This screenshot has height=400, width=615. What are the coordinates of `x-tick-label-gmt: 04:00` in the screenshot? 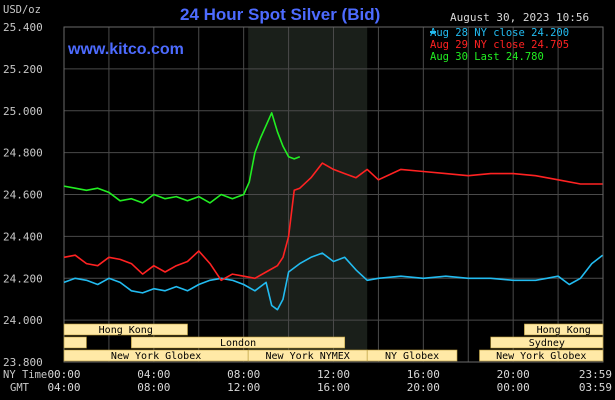 It's located at (63, 387).